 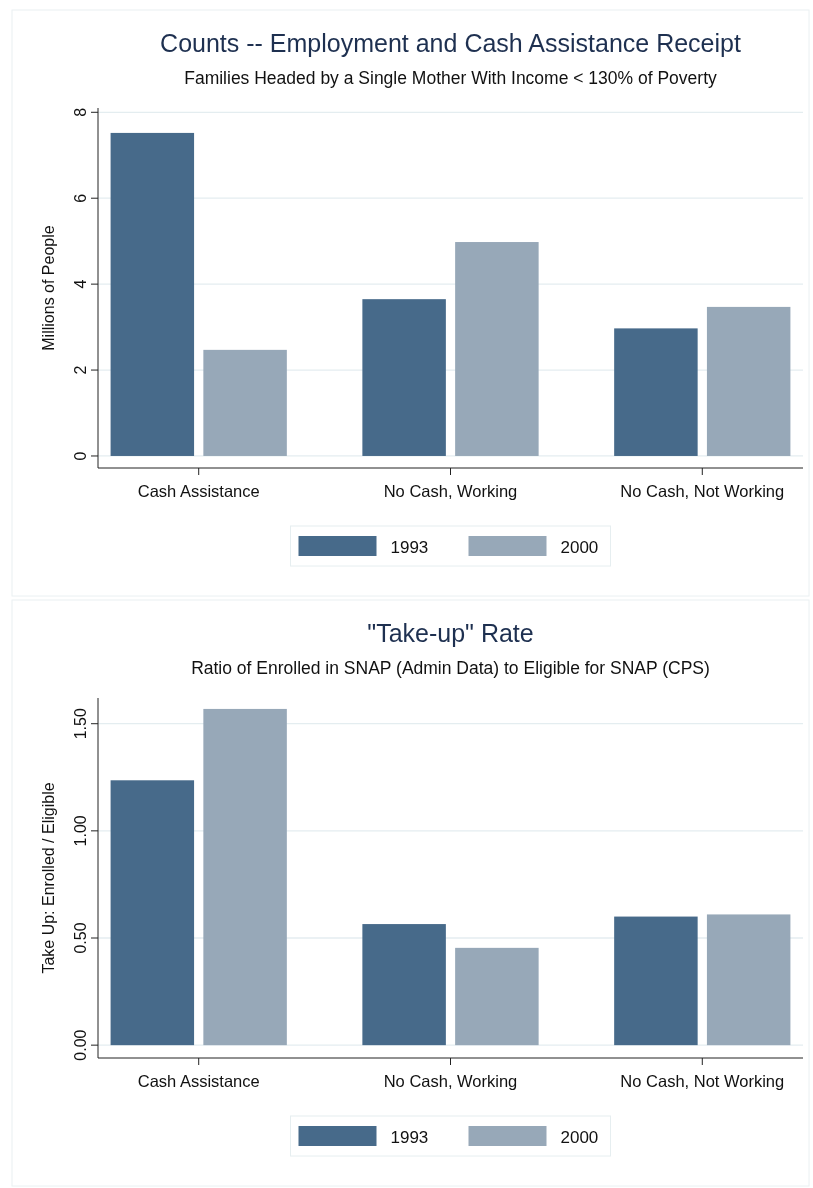 I want to click on y-tick-label: 0.00, so click(x=80, y=1045).